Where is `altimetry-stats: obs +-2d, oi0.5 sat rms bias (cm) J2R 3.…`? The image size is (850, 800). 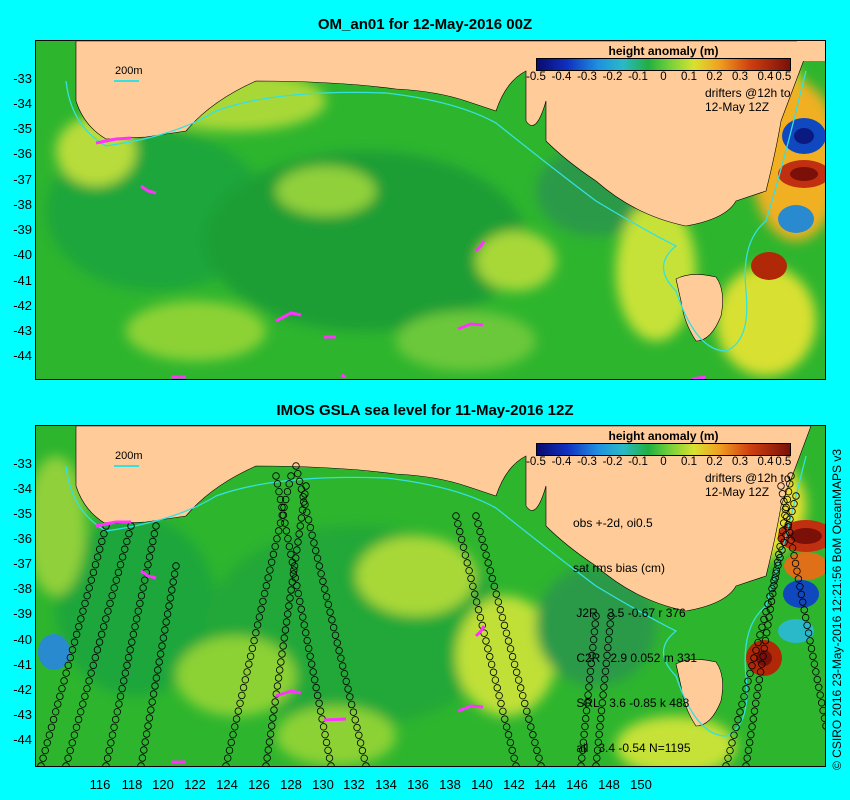 altimetry-stats: obs +-2d, oi0.5 sat rms bias (cm) J2R 3.… is located at coordinates (635, 628).